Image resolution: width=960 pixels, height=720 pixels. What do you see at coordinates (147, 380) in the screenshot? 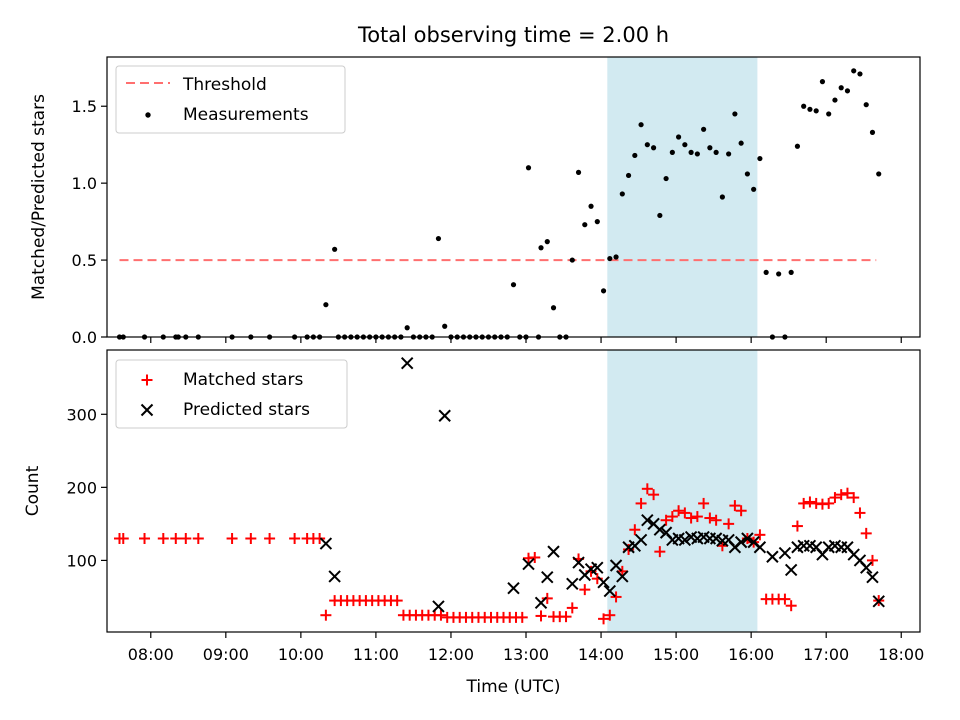
I see `legend-plus-marker` at bounding box center [147, 380].